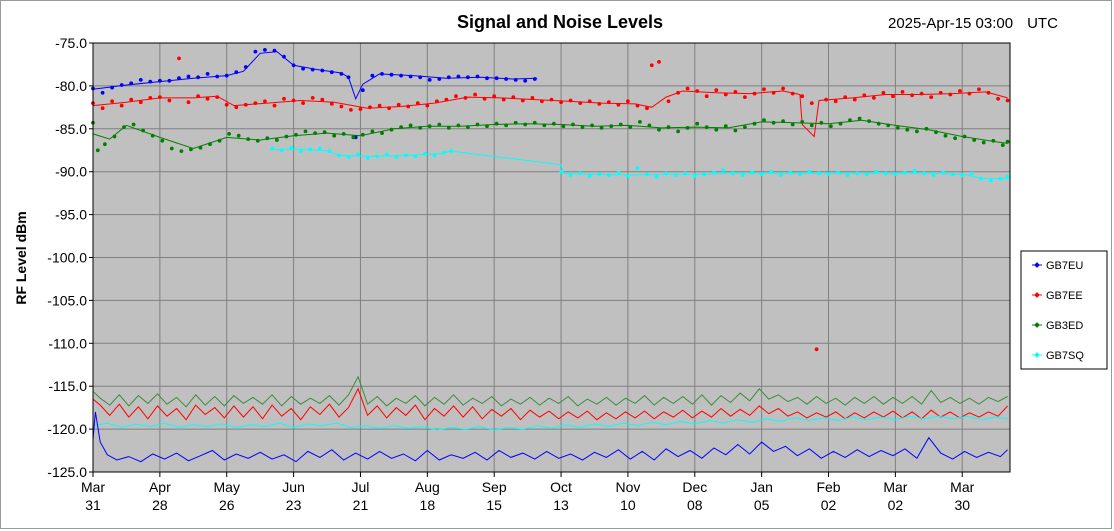  What do you see at coordinates (71, 129) in the screenshot?
I see `y-tick-label: -85.0` at bounding box center [71, 129].